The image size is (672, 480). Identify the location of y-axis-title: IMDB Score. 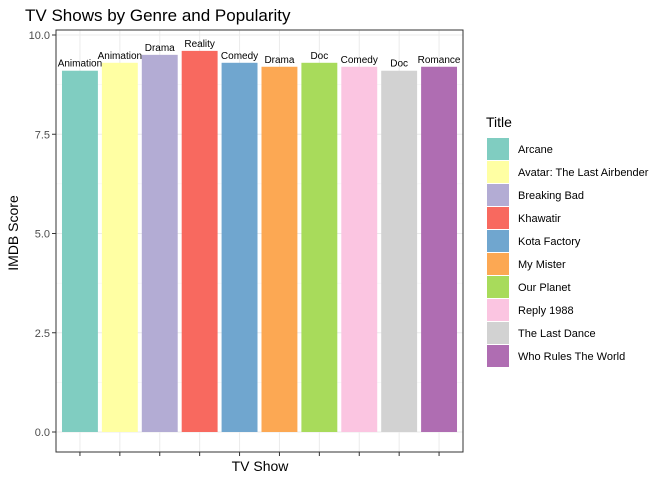
(13, 233).